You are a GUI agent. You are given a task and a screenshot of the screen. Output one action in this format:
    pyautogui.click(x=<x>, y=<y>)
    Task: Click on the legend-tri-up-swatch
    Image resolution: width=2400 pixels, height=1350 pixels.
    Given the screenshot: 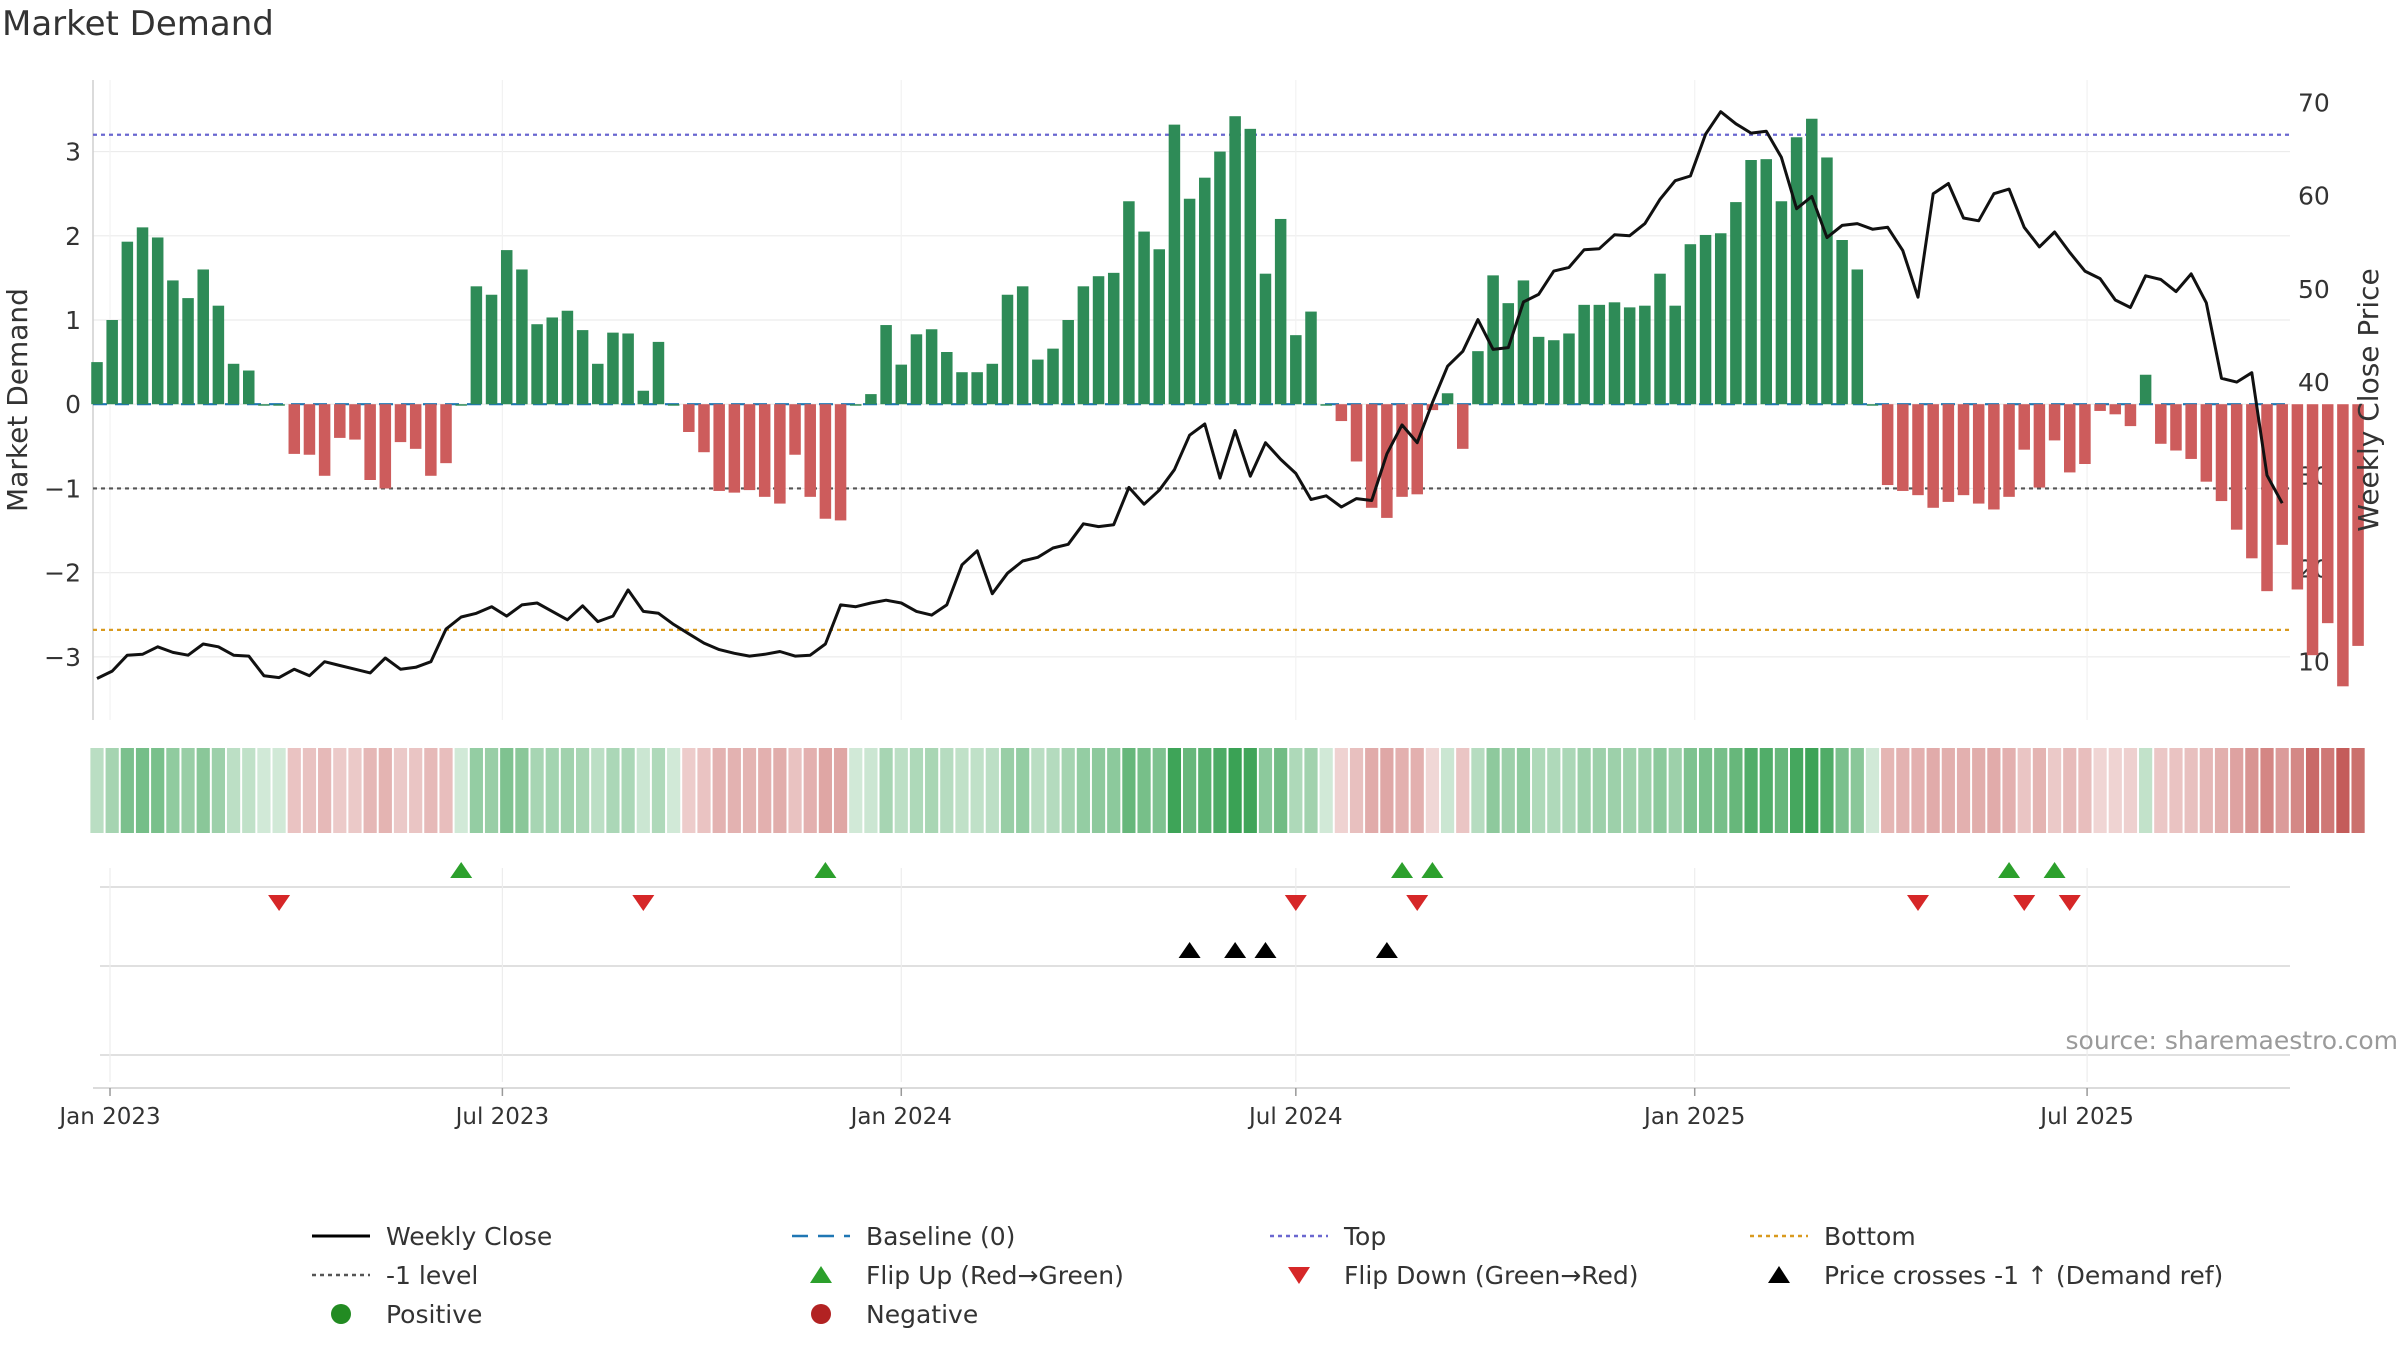 What is the action you would take?
    pyautogui.click(x=821, y=1274)
    